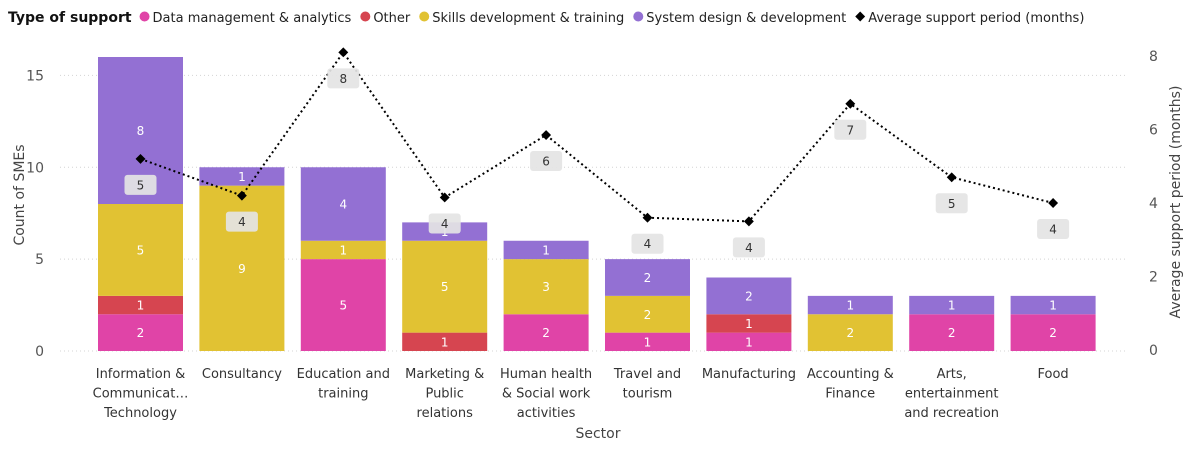  What do you see at coordinates (444, 374) in the screenshot?
I see `x-axis-category-label: Marketing &` at bounding box center [444, 374].